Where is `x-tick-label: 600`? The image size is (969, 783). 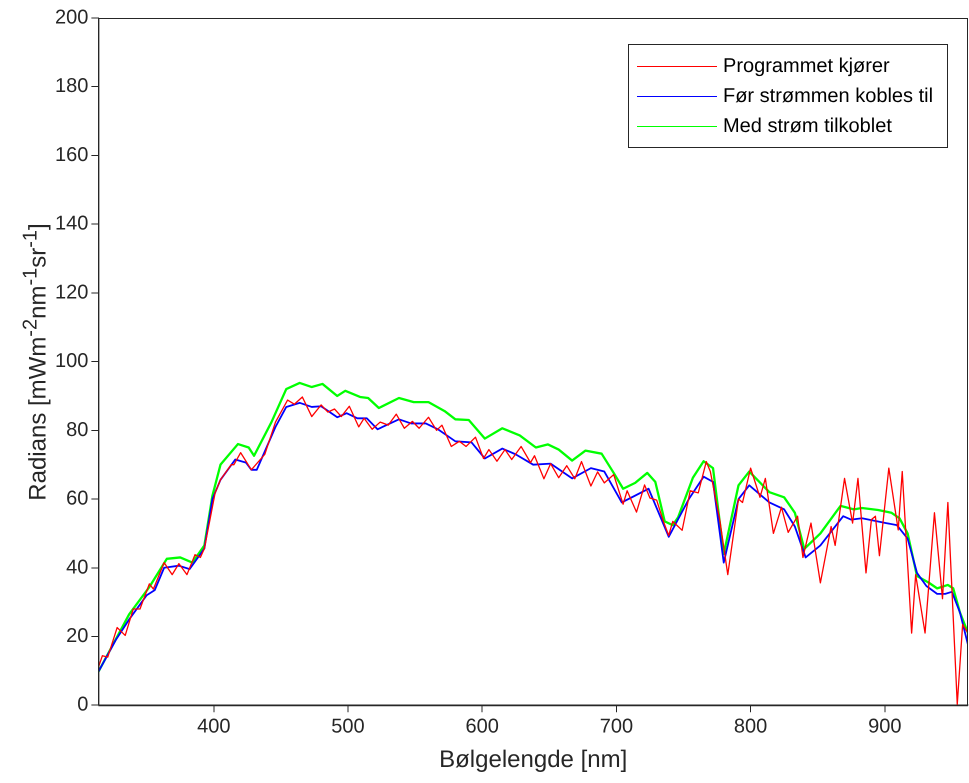
x-tick-label: 600 is located at coordinates (482, 727).